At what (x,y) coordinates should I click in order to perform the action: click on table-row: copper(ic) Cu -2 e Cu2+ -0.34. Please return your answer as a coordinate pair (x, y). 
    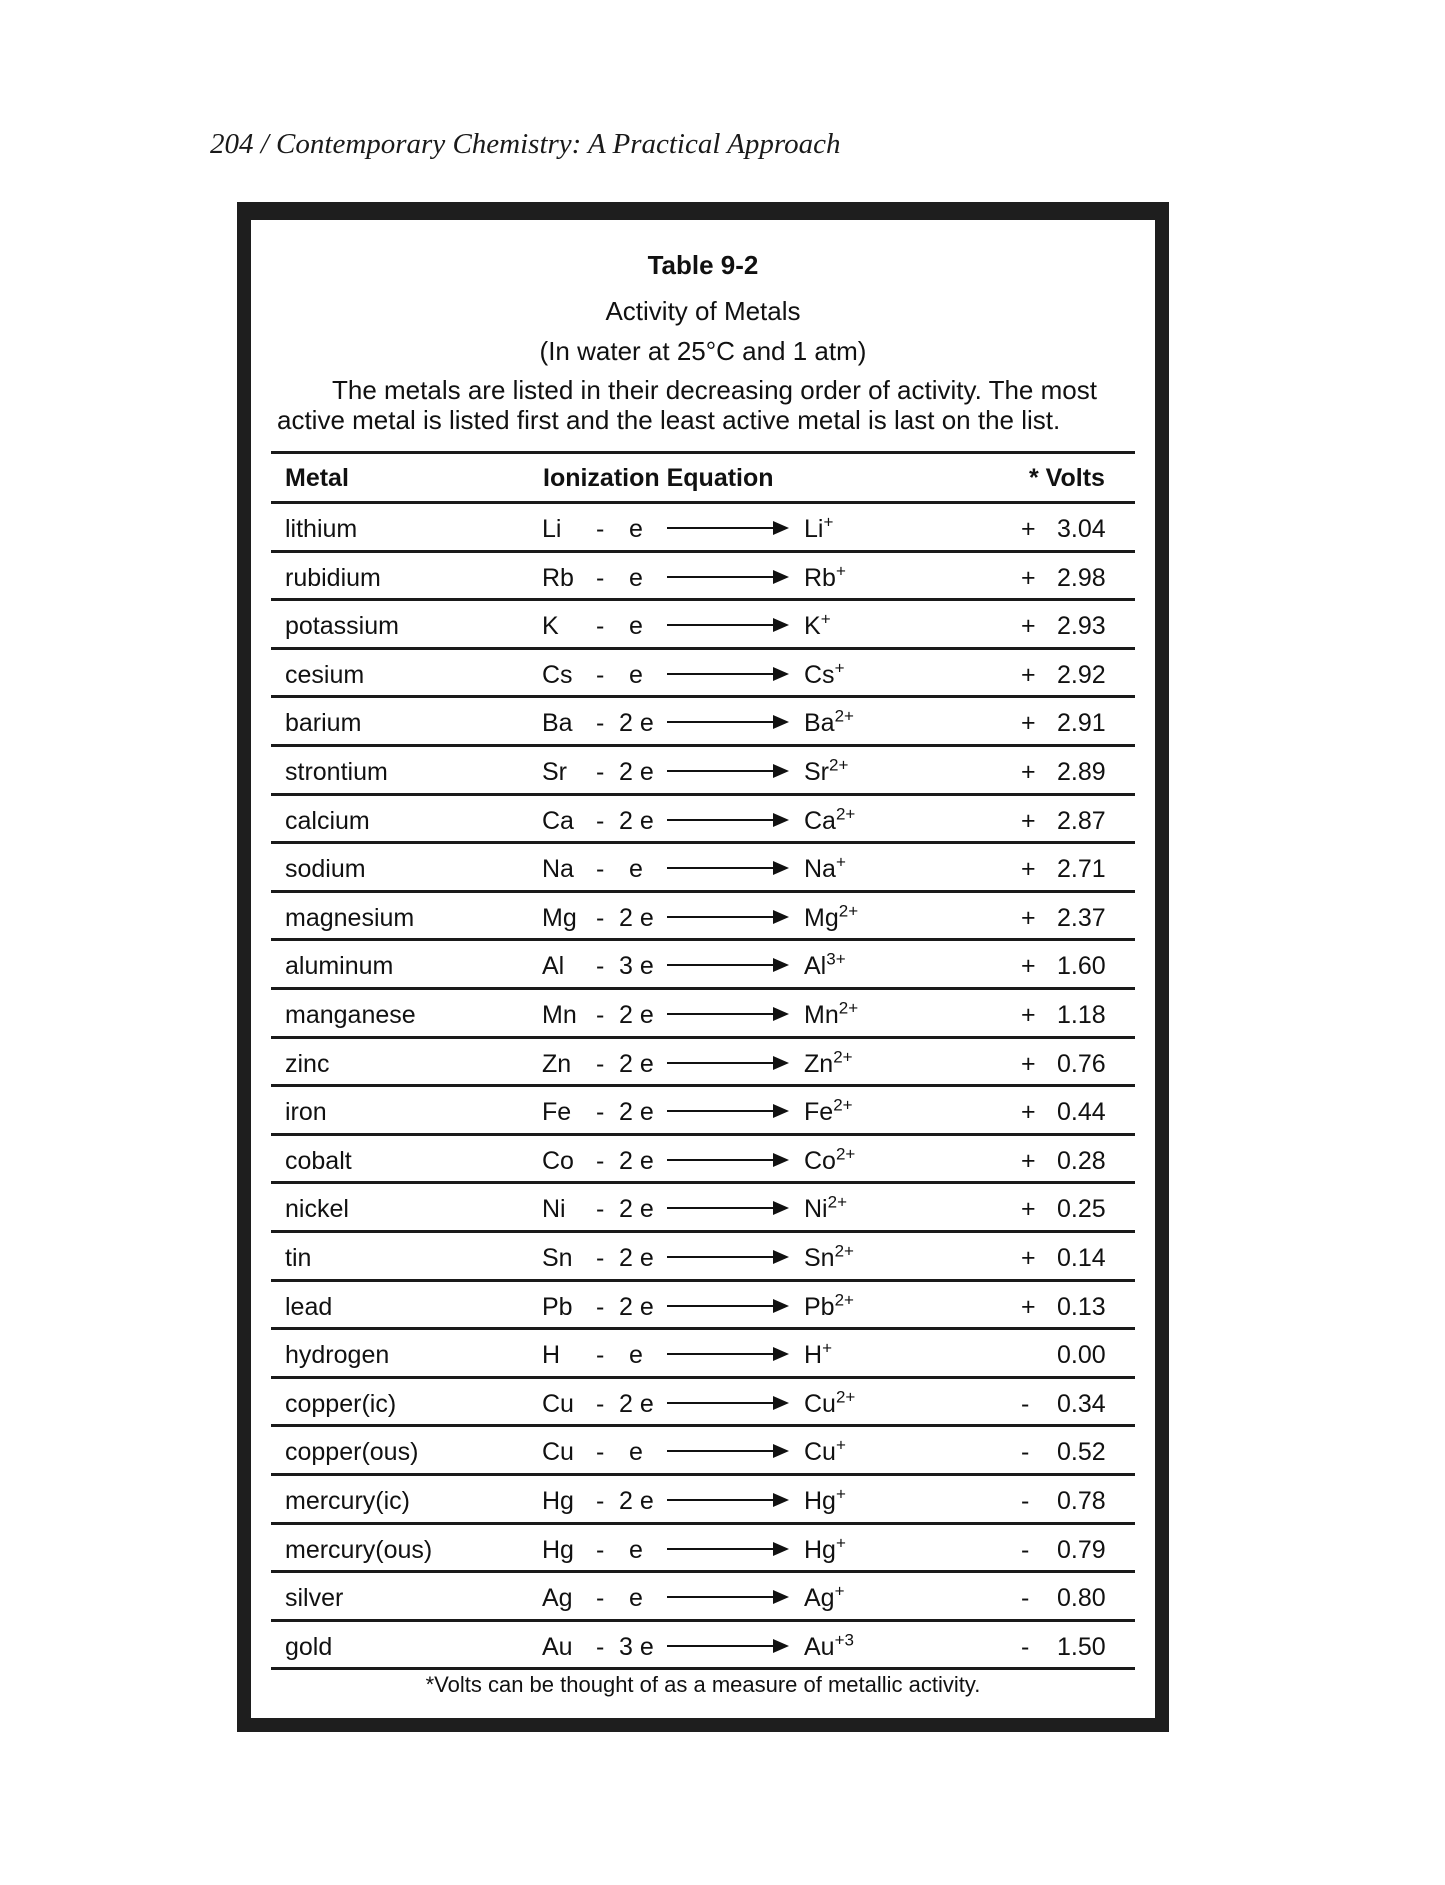
    Looking at the image, I should click on (703, 1402).